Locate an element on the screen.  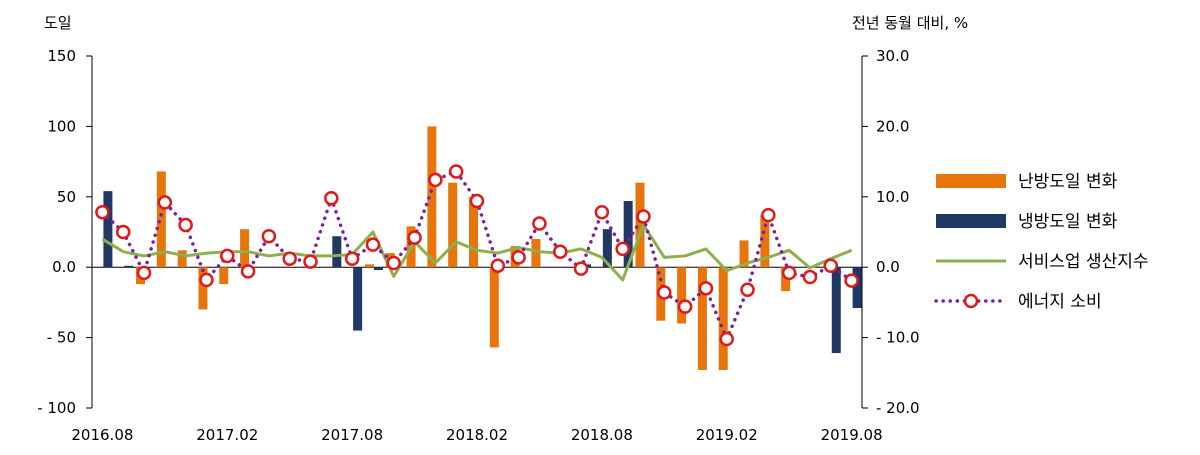
right-tick-label: 30.0 is located at coordinates (892, 56).